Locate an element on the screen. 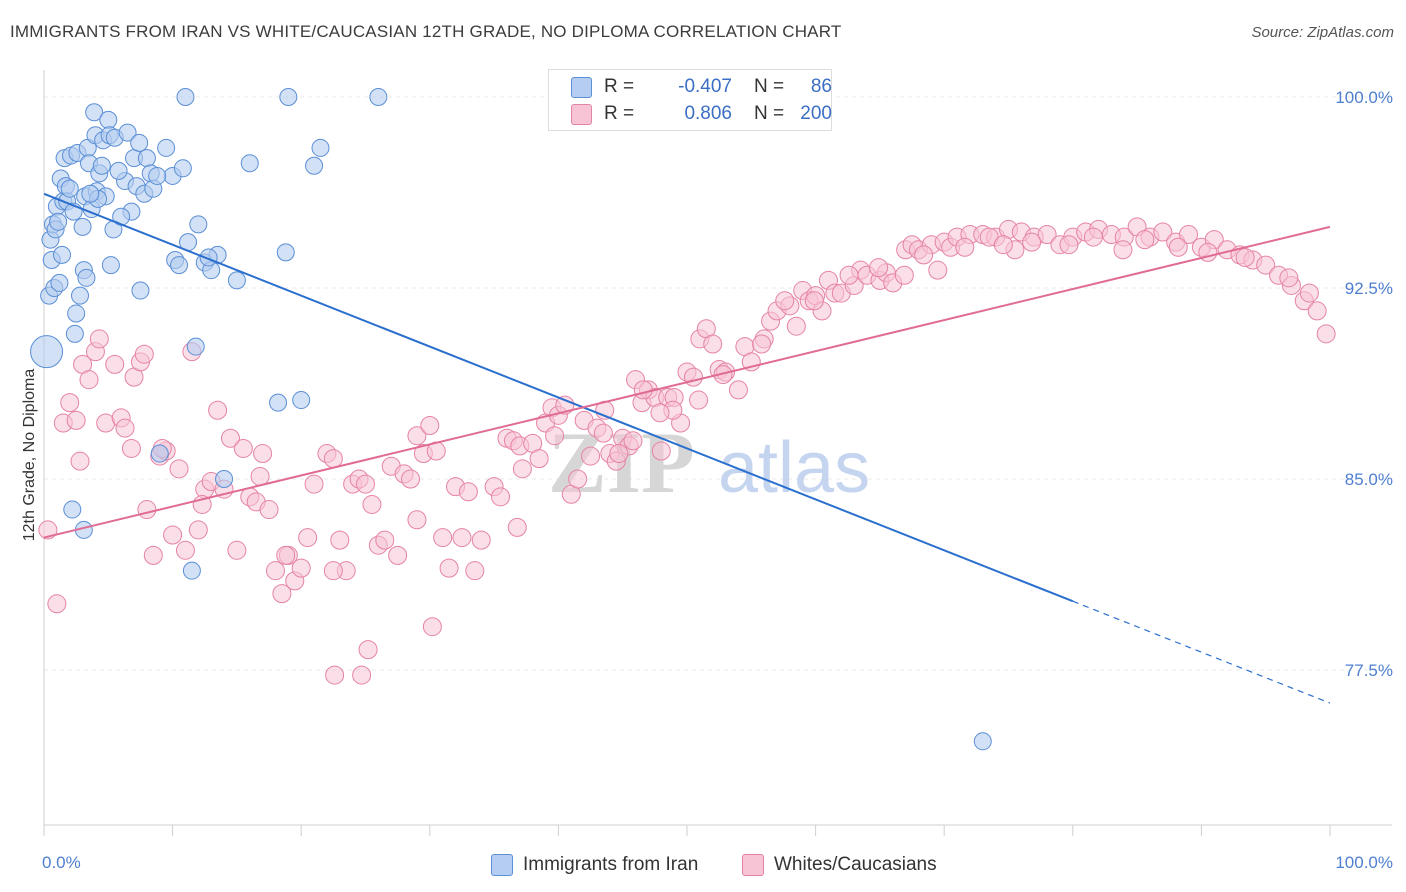 This screenshot has width=1406, height=892. y-tick-label-2: 92.5% is located at coordinates (1369, 288).